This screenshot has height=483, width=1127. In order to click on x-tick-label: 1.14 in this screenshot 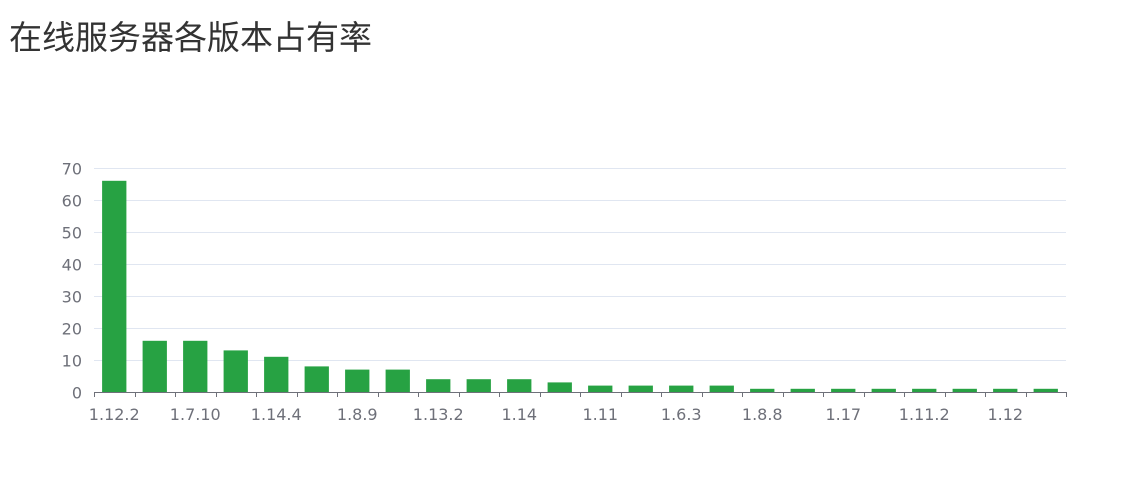, I will do `click(519, 414)`.